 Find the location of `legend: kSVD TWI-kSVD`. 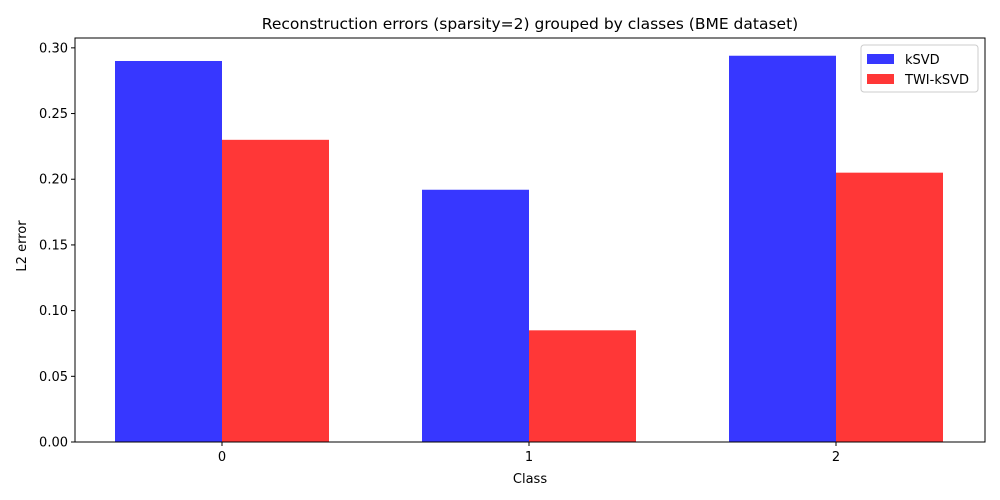

legend: kSVD TWI-kSVD is located at coordinates (919, 68).